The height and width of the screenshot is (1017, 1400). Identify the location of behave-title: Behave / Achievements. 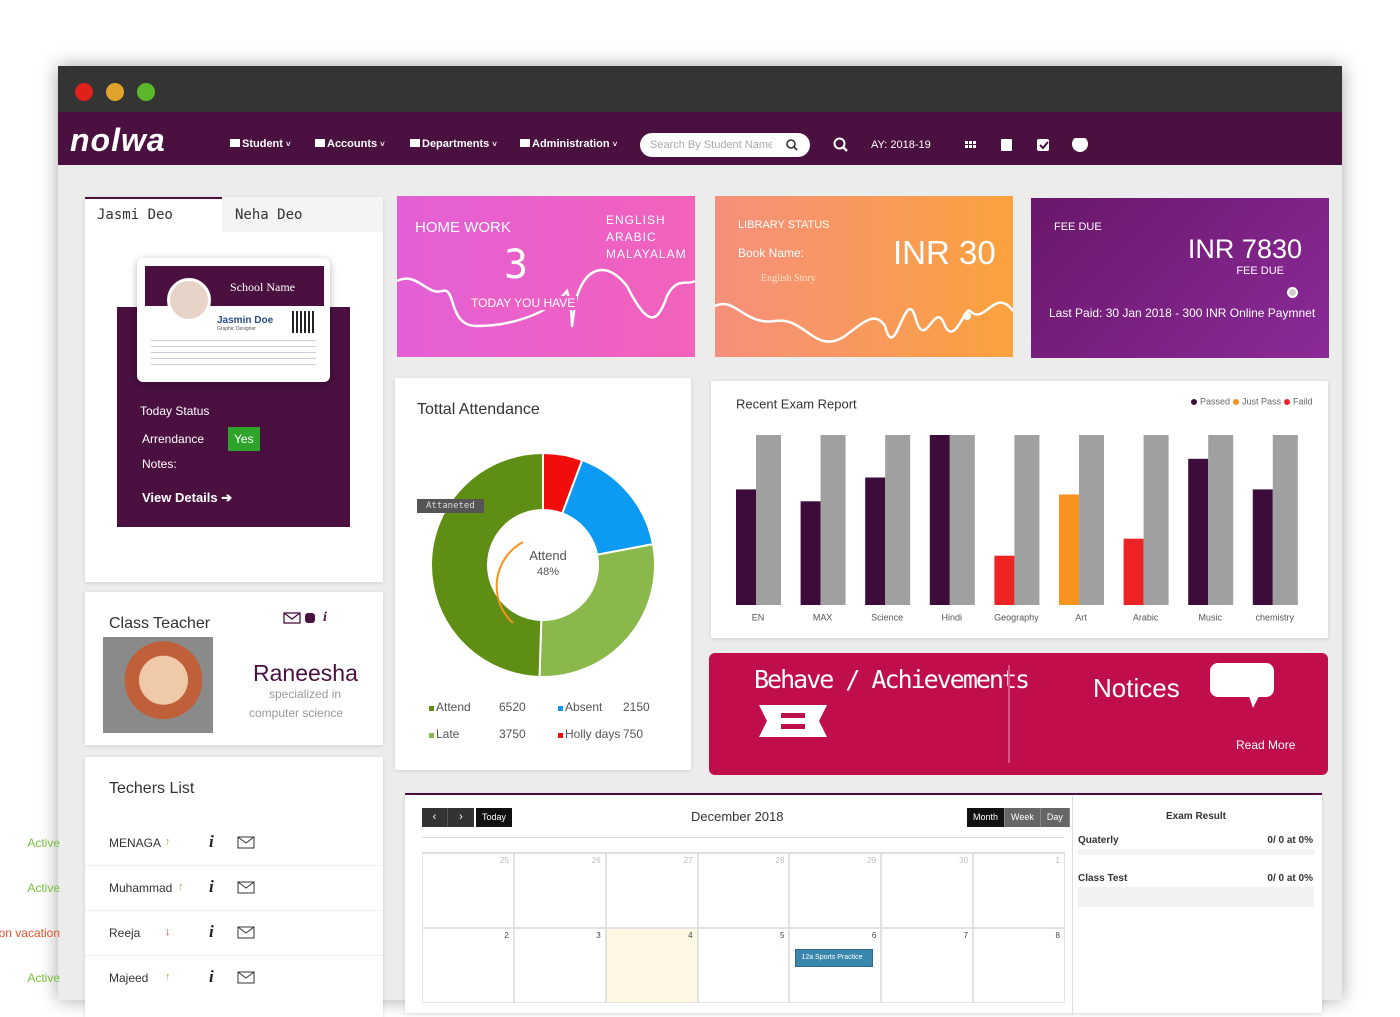
(892, 679).